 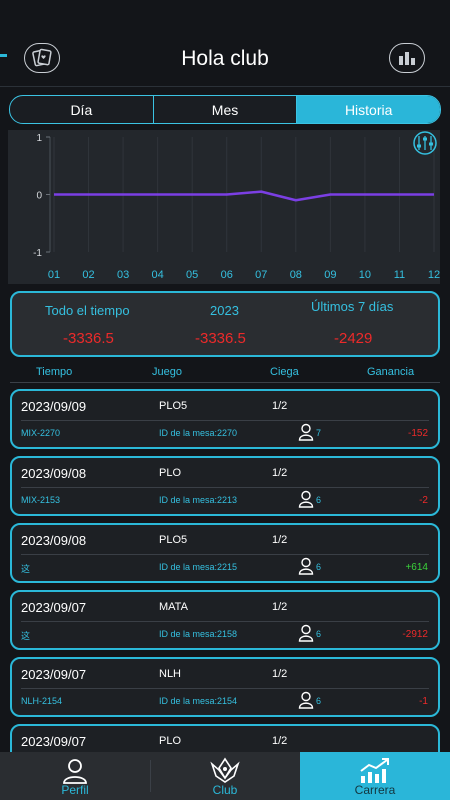 I want to click on x-tick-label: 11, so click(x=399, y=275).